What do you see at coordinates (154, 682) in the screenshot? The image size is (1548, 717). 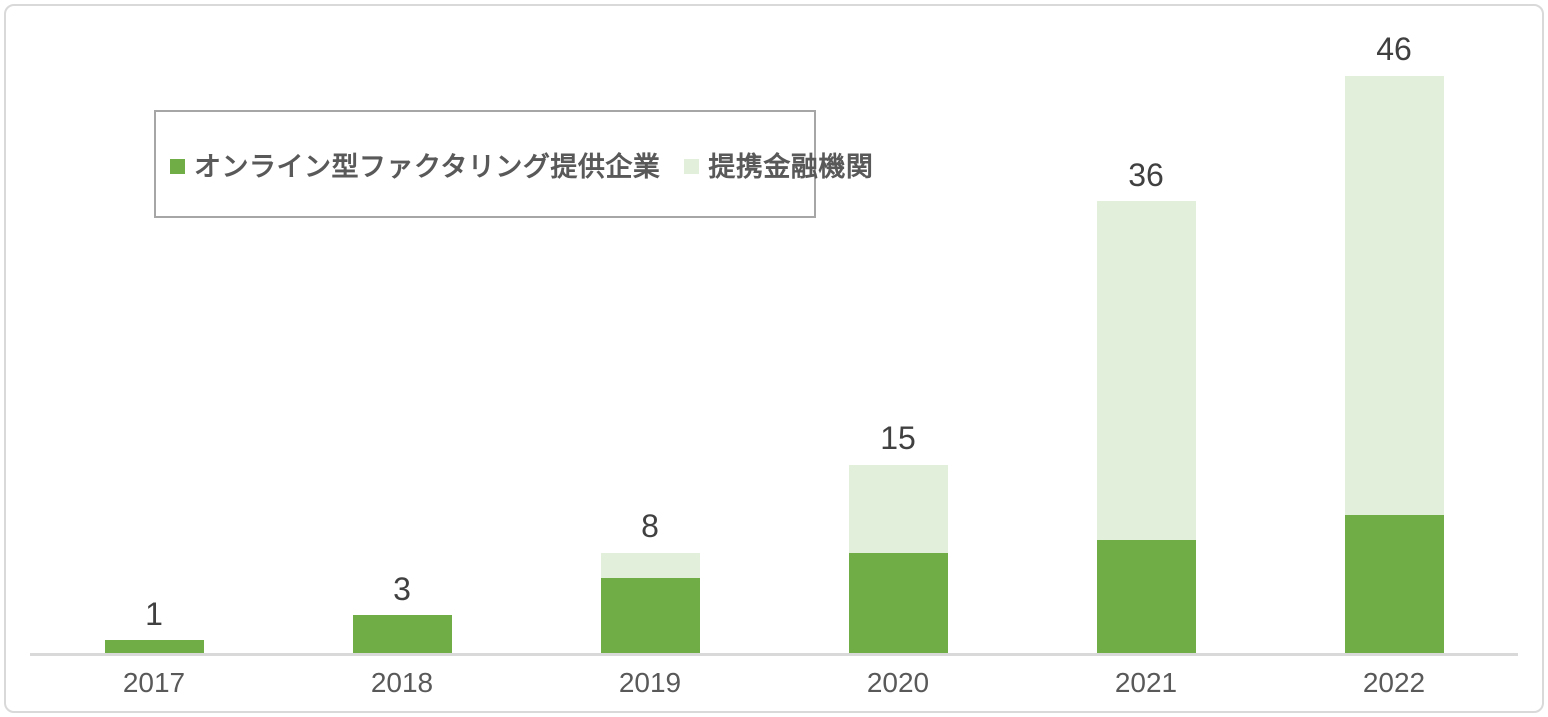 I see `x-axis-label: 2017` at bounding box center [154, 682].